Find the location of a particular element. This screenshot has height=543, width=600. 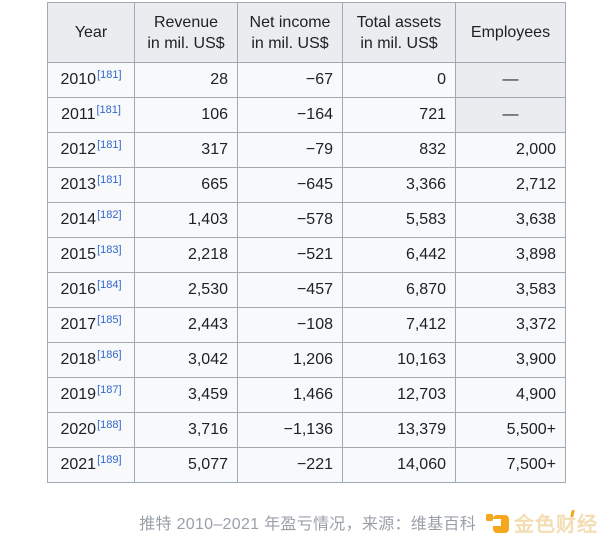

year-cell: 2017[185] is located at coordinates (91, 325).